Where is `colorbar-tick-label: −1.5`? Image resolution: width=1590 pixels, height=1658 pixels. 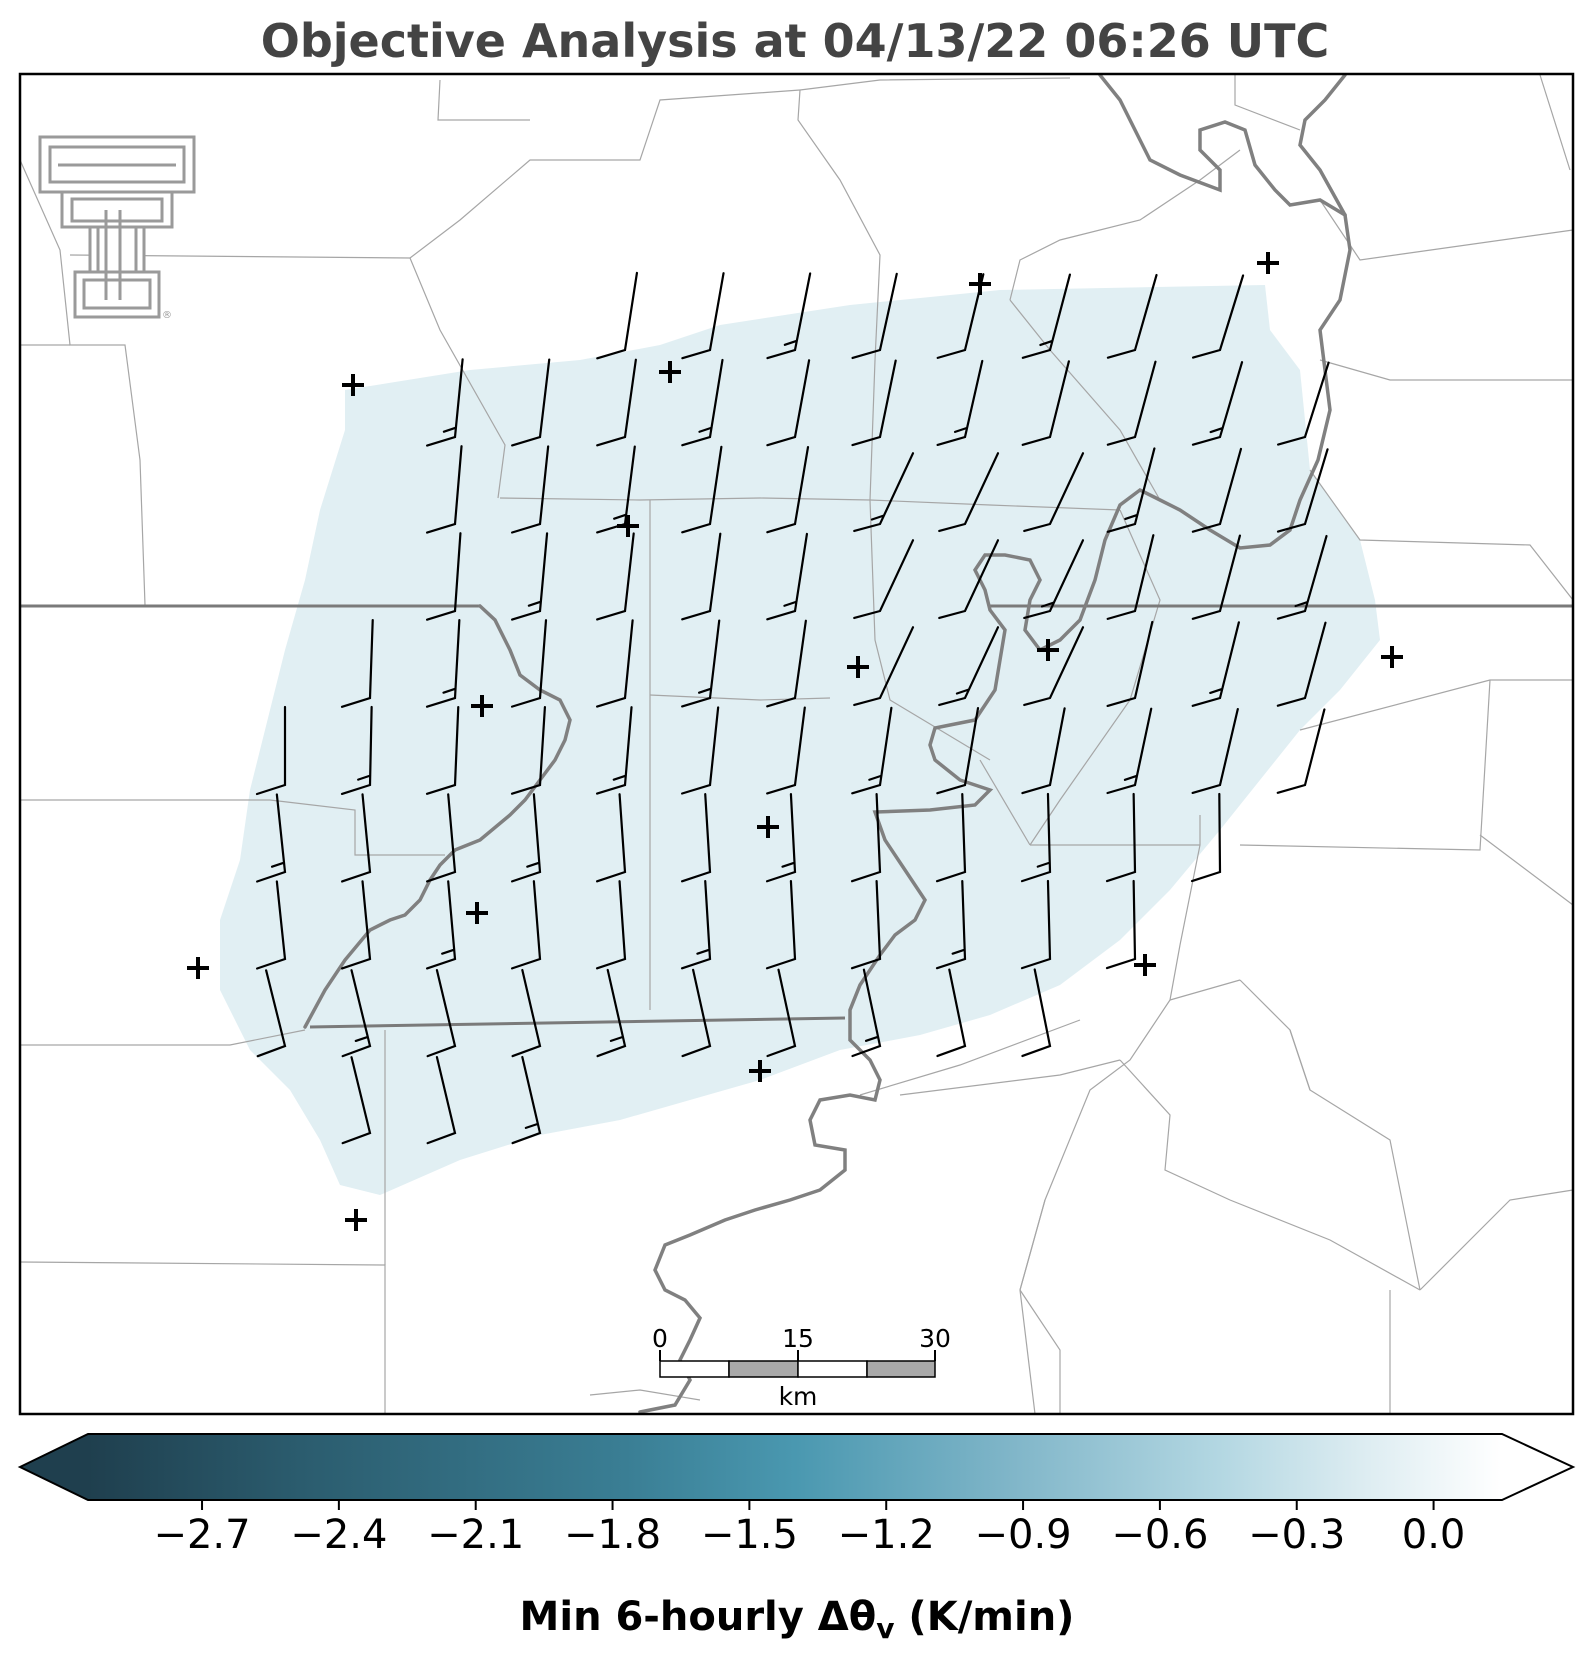 colorbar-tick-label: −1.5 is located at coordinates (749, 1535).